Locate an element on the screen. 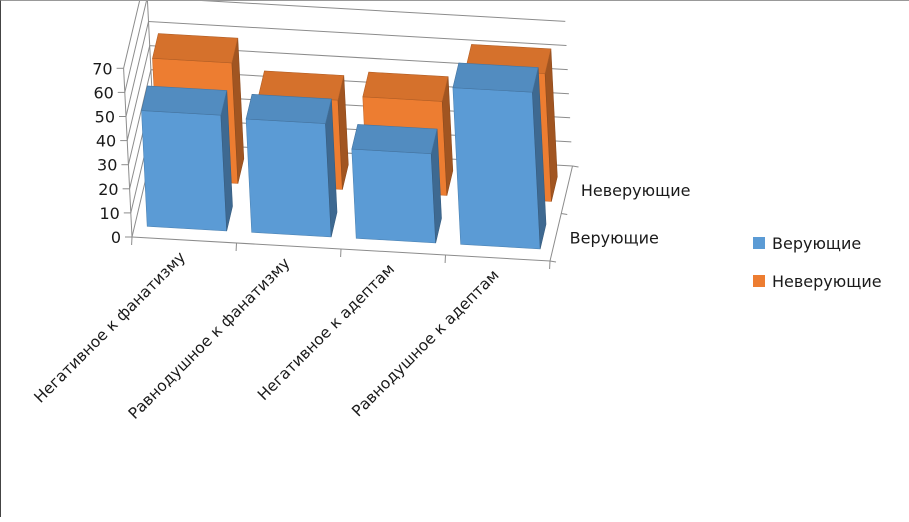 The image size is (909, 522). y-tick-label: 50 is located at coordinates (105, 117).